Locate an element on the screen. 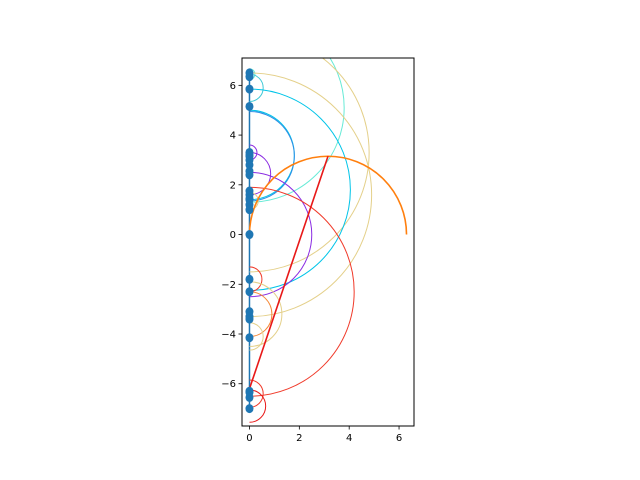  y-tick-label: 2 is located at coordinates (233, 185).